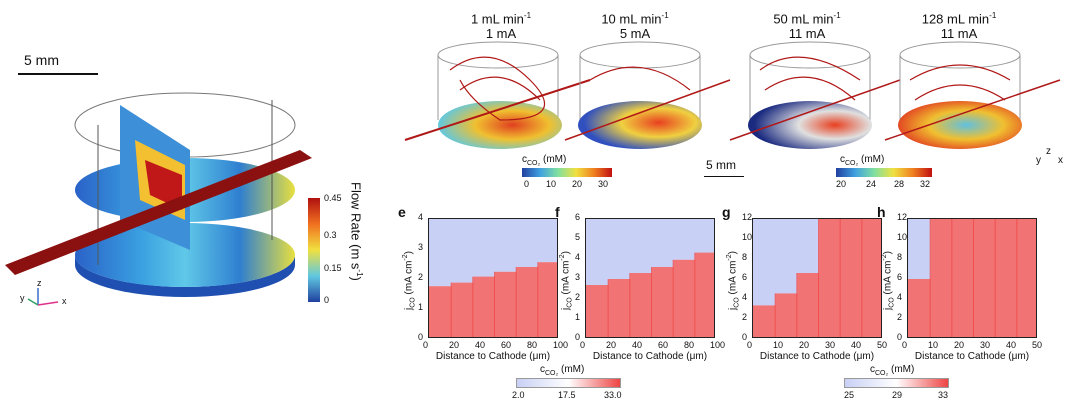  What do you see at coordinates (58, 74) in the screenshot?
I see `scale-bar` at bounding box center [58, 74].